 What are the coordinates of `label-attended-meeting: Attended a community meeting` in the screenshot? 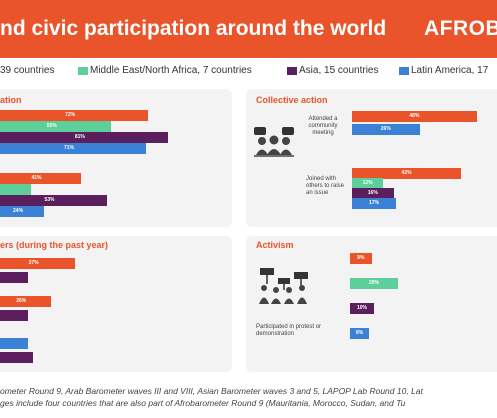 It's located at (323, 126).